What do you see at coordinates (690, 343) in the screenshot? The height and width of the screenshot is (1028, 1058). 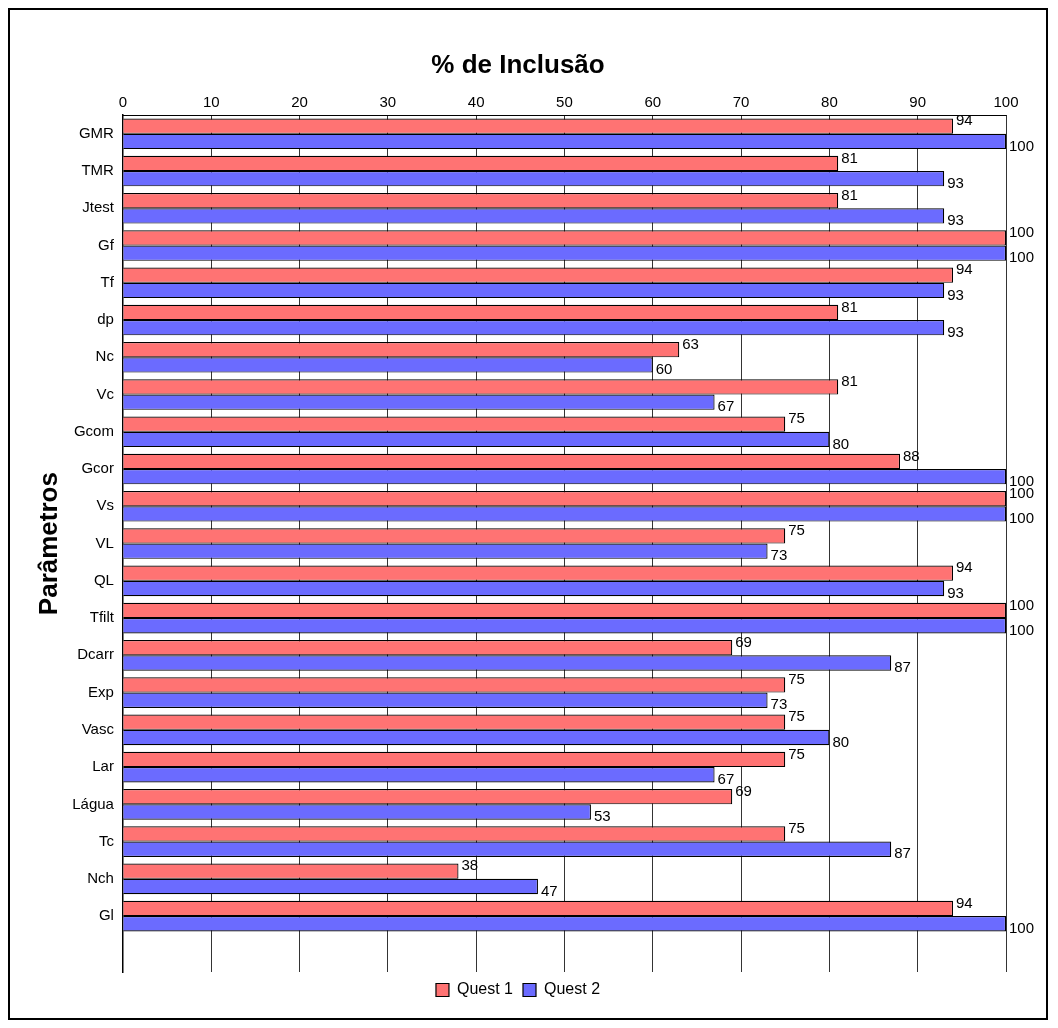 I see `data-label: 63` at bounding box center [690, 343].